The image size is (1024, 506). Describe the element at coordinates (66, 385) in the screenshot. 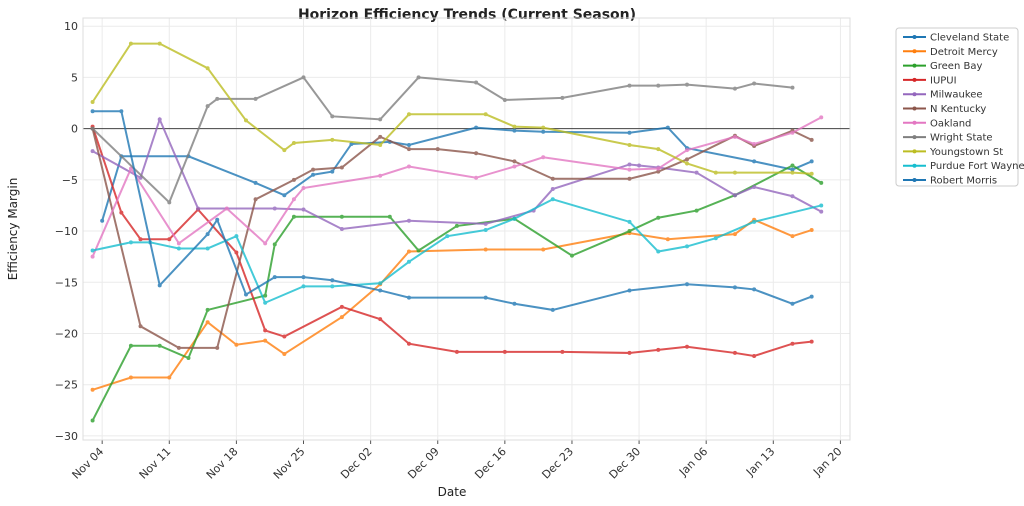

I see `y-tick-label: −25` at that location.